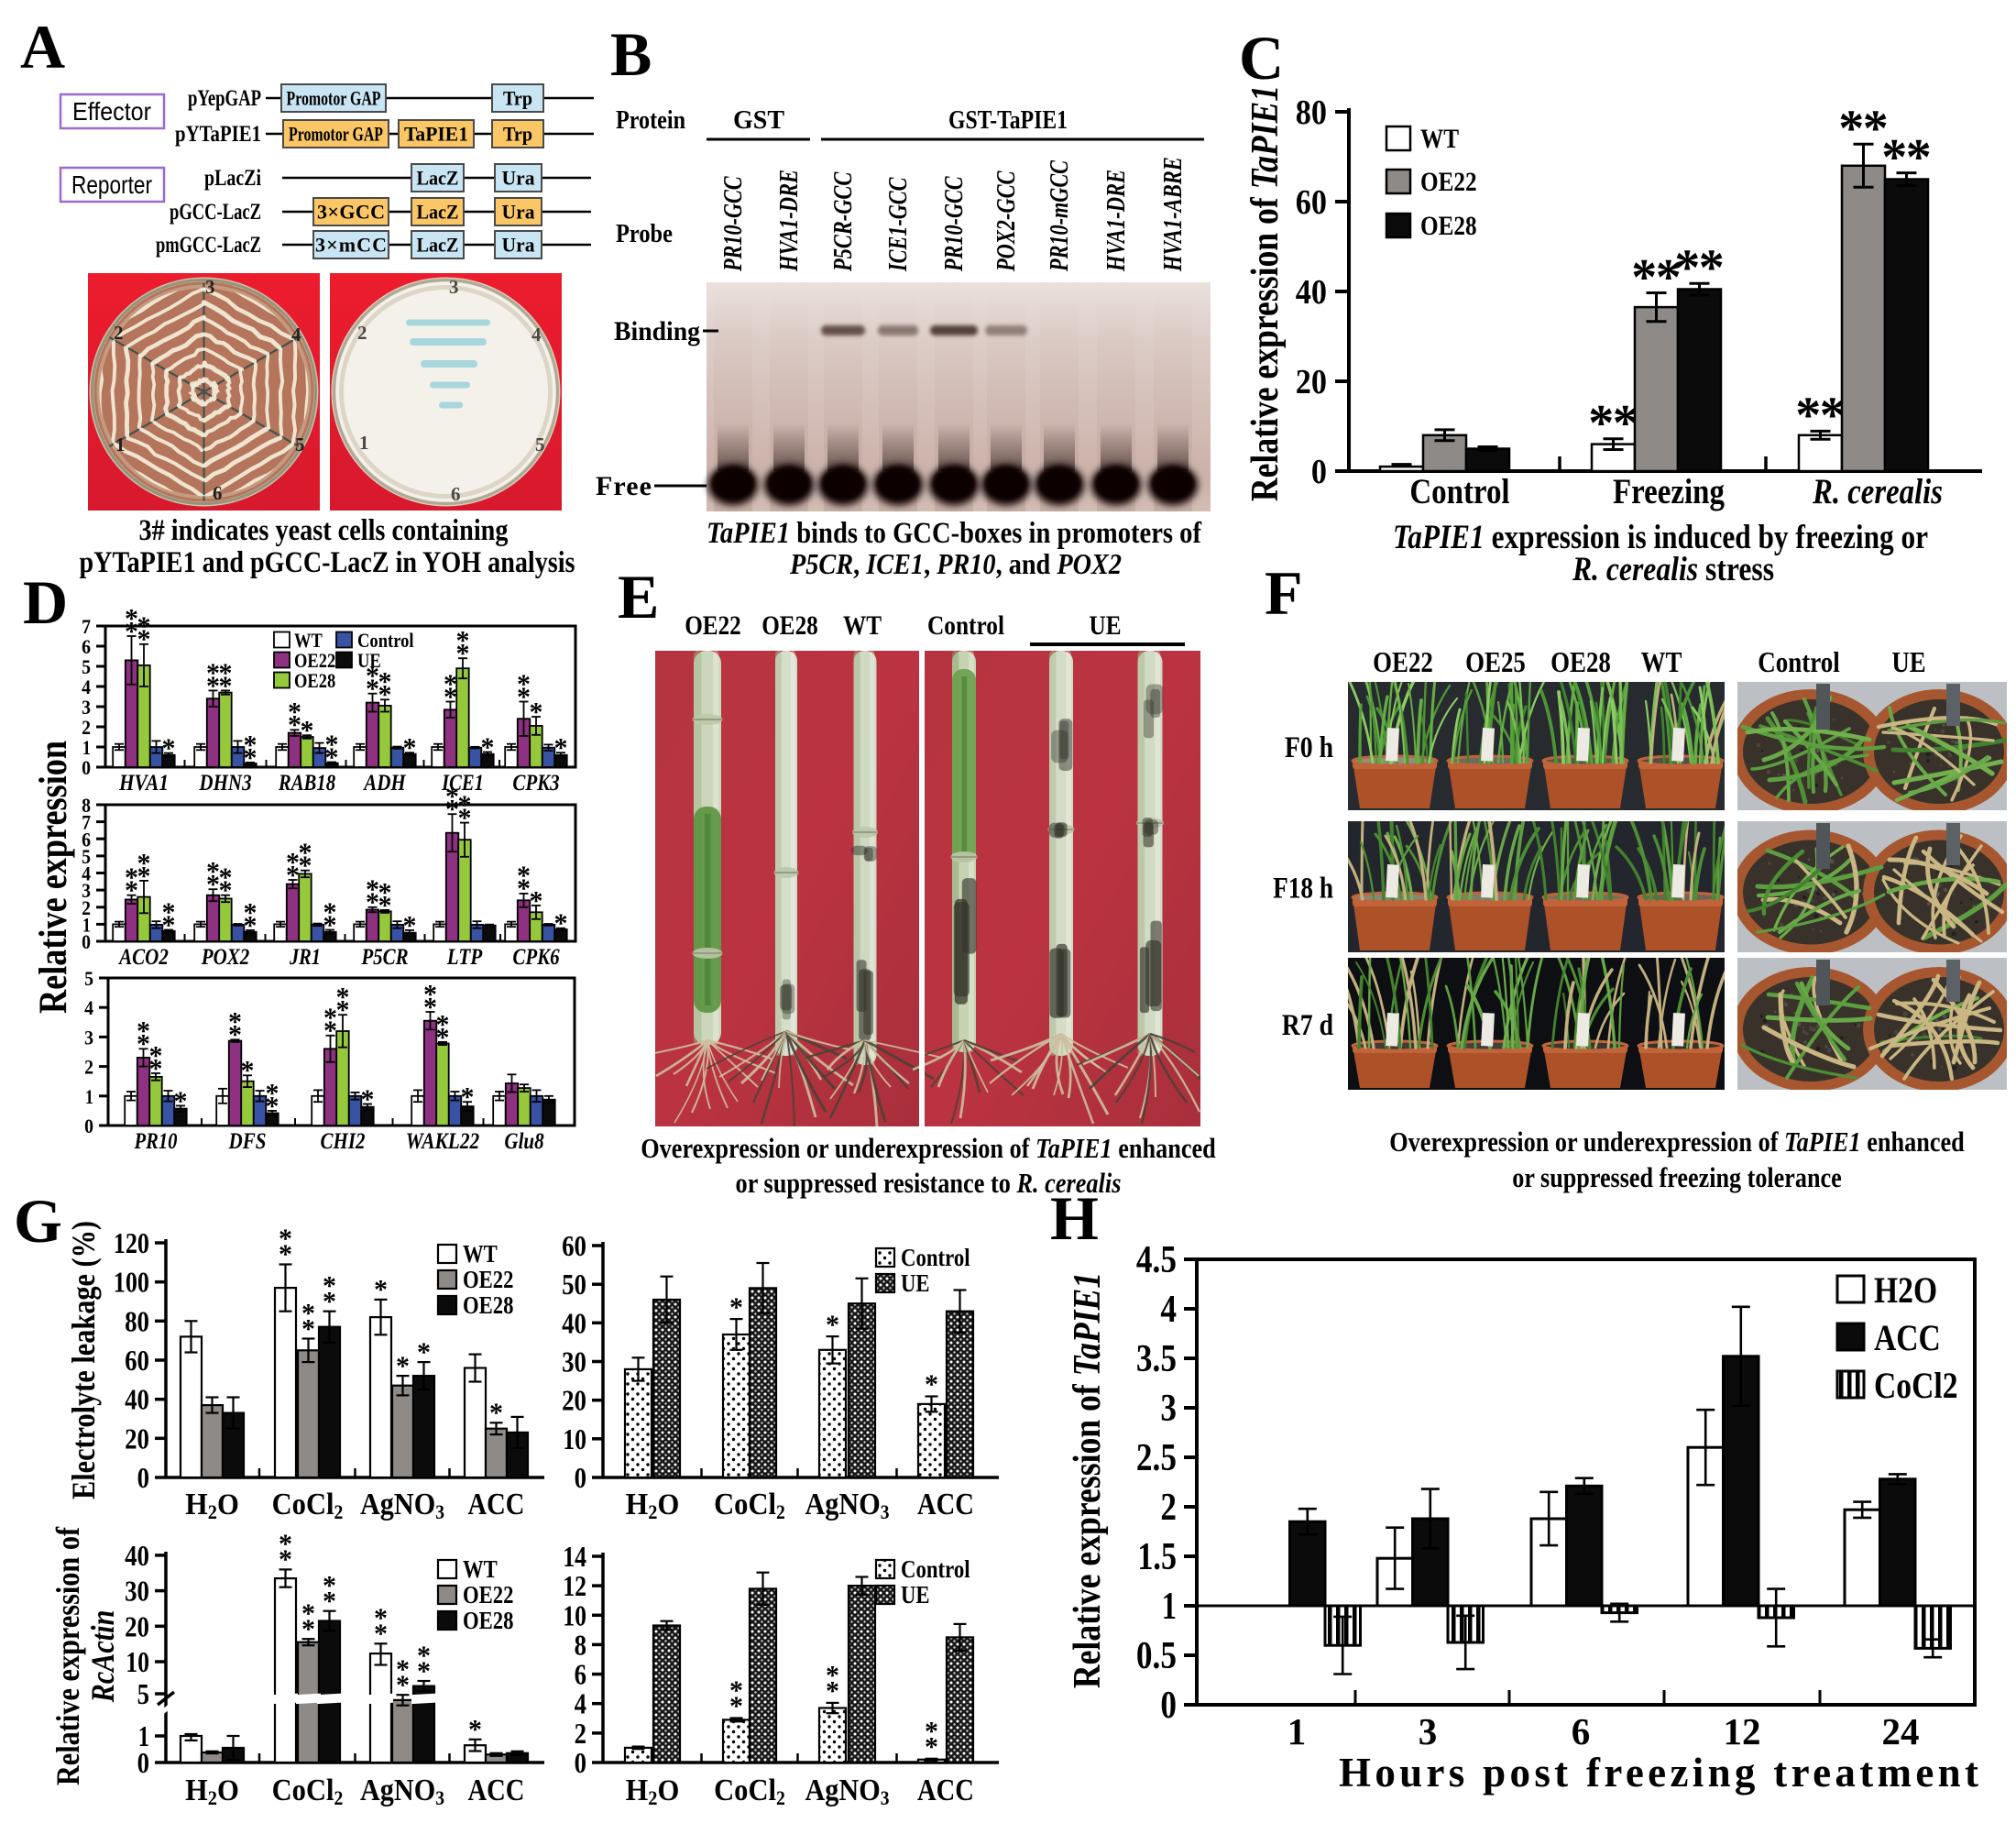 Image resolution: width=2016 pixels, height=1823 pixels. I want to click on svg-text: 6, so click(1581, 1731).